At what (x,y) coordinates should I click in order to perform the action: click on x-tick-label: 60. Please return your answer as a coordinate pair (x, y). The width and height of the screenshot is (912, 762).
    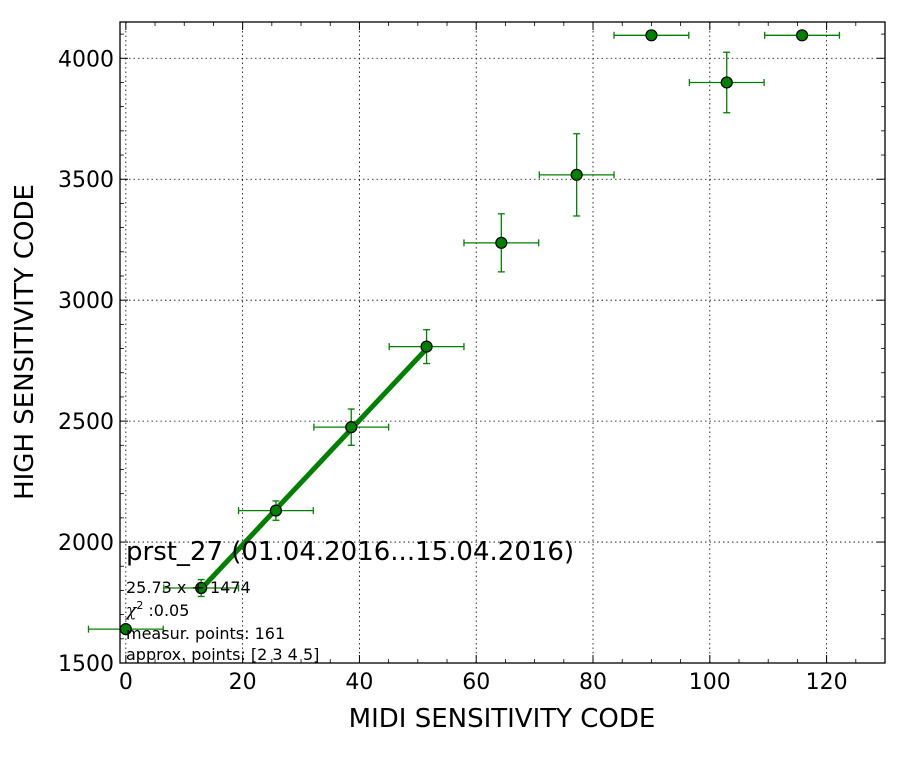
    Looking at the image, I should click on (476, 682).